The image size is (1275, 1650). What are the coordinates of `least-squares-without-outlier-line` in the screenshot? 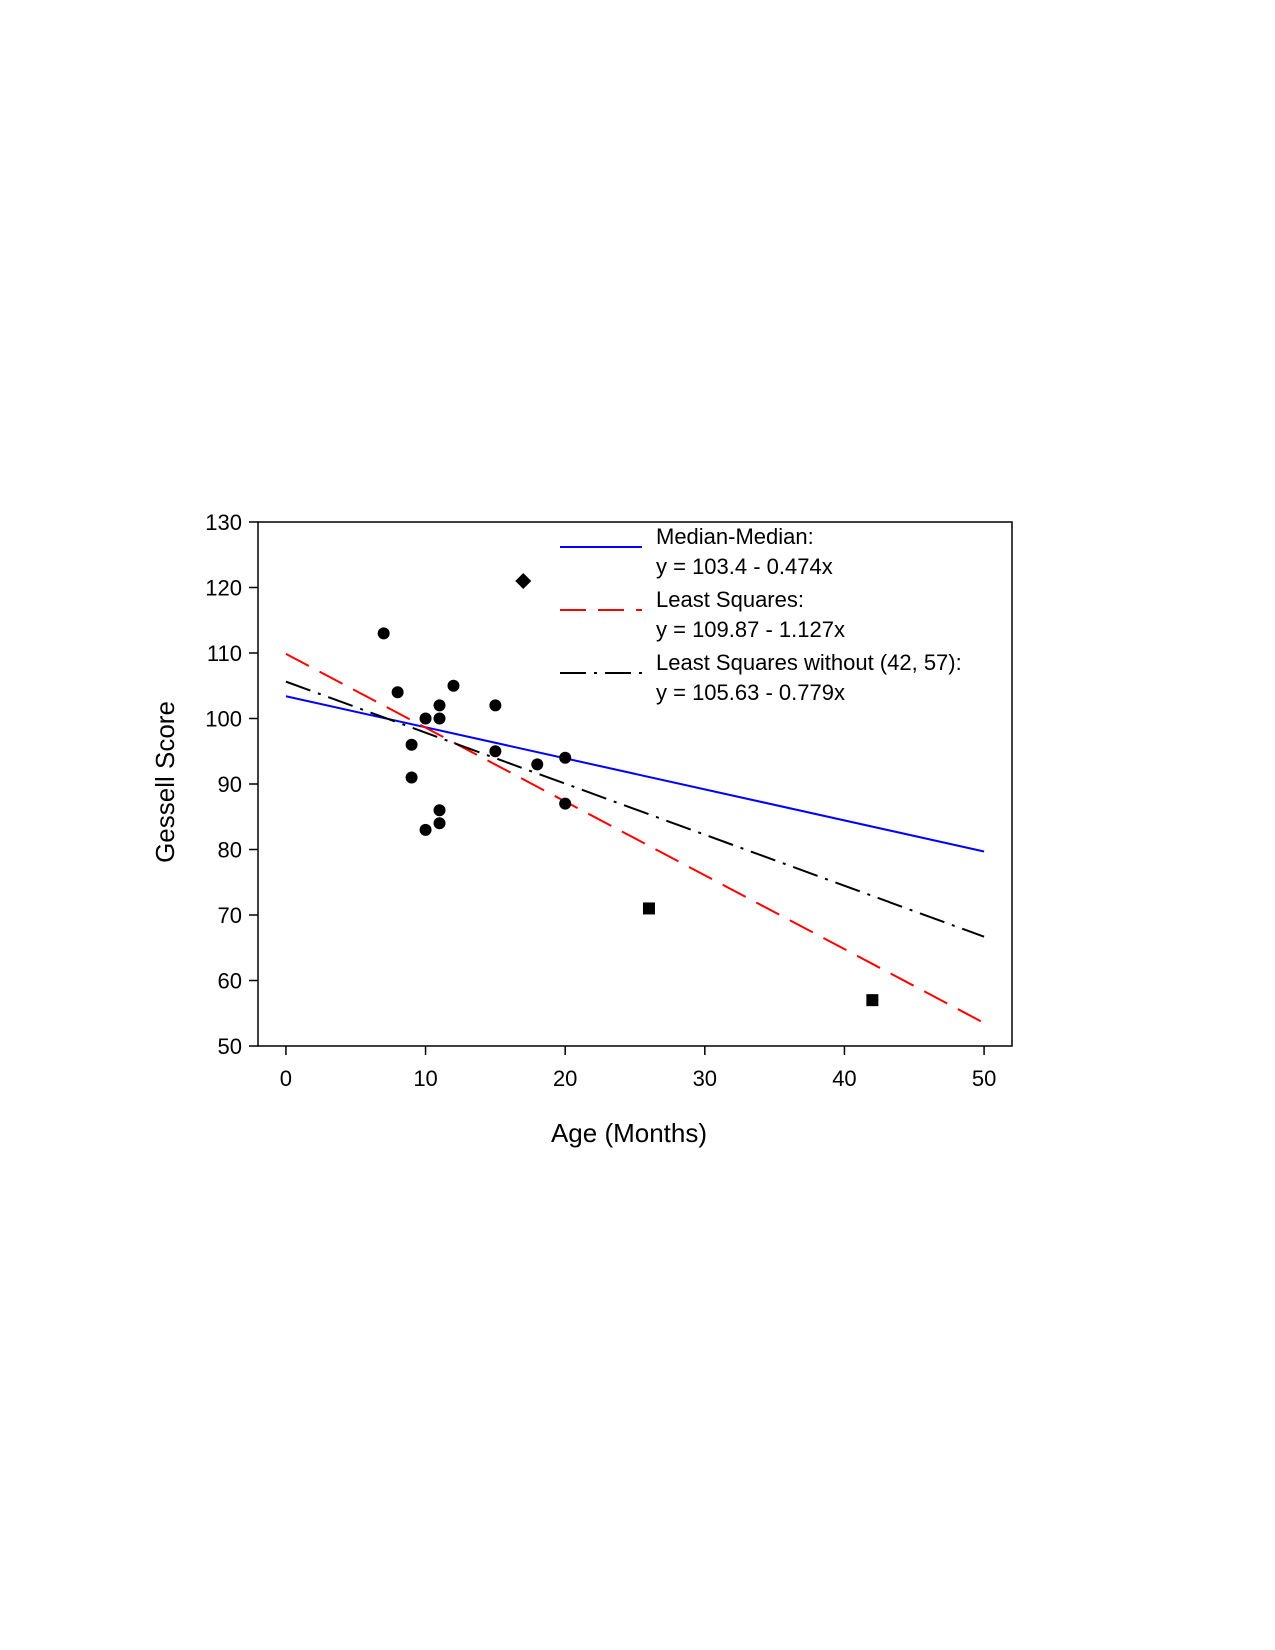 It's located at (635, 809).